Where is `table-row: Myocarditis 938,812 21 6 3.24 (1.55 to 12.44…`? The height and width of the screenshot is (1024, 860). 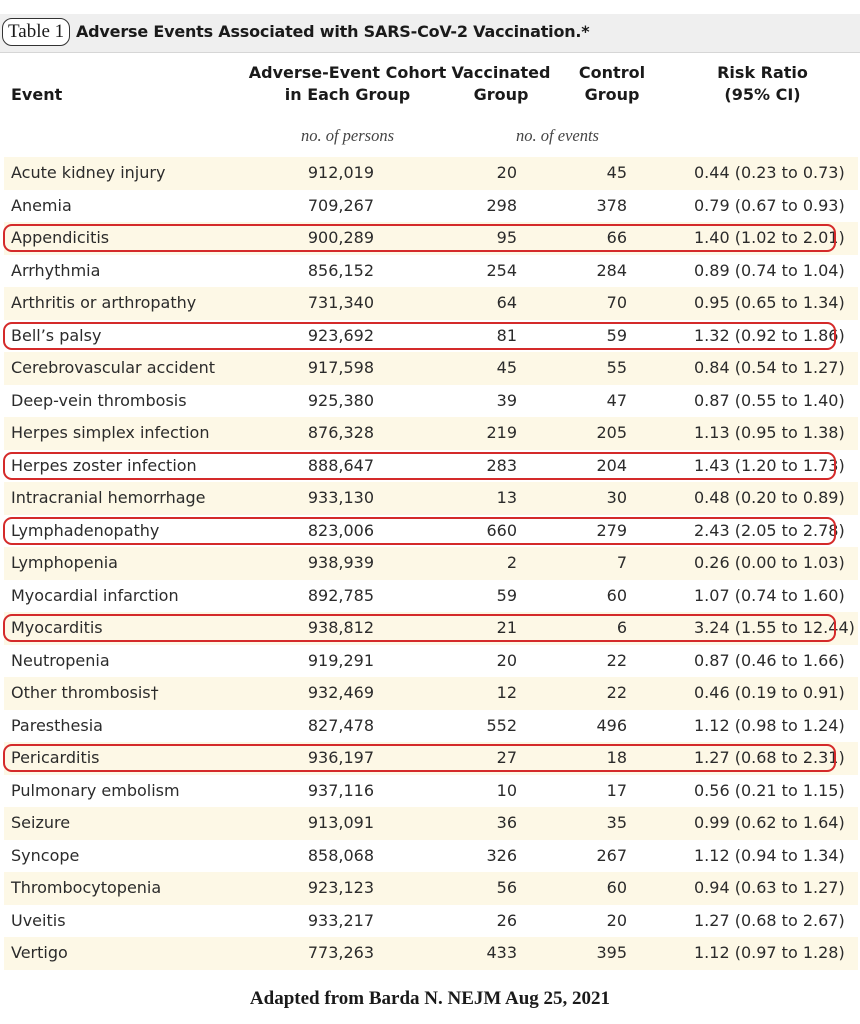 table-row: Myocarditis 938,812 21 6 3.24 (1.55 to 12.44… is located at coordinates (430, 628).